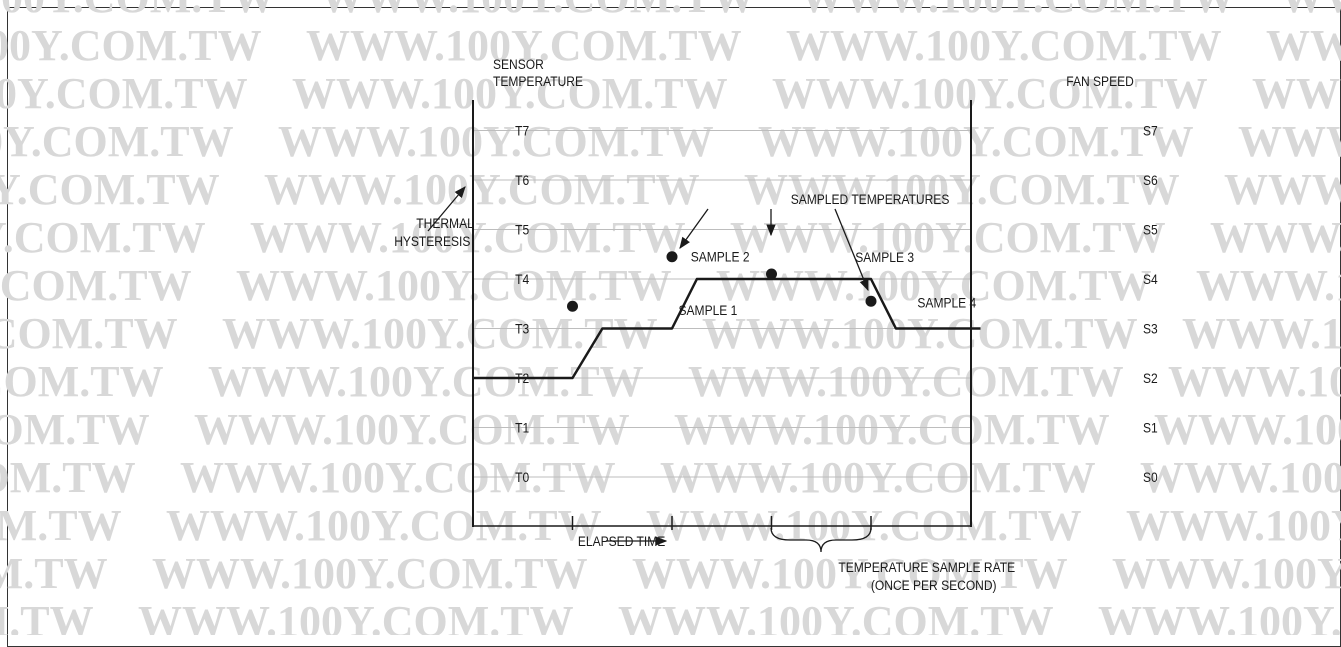 The width and height of the screenshot is (1341, 647). Describe the element at coordinates (538, 81) in the screenshot. I see `left-axis-label-line2: TEMPERATURE` at that location.